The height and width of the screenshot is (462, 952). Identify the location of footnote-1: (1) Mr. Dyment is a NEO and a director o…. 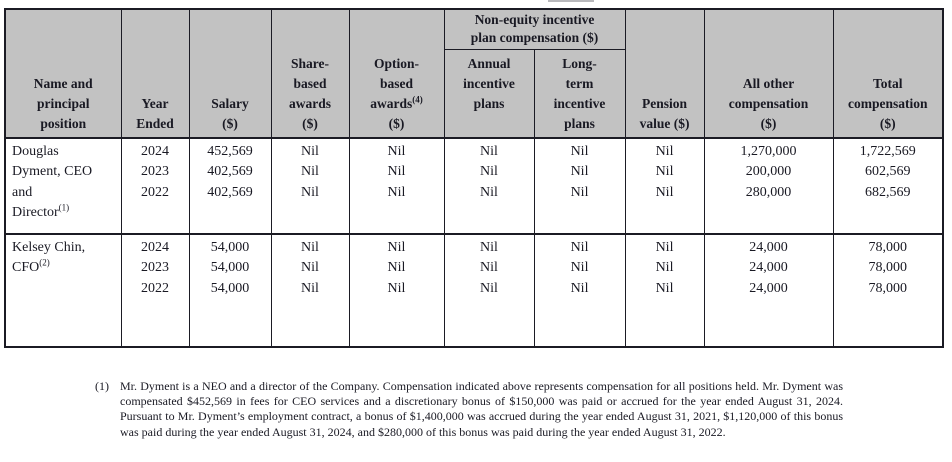
(471, 409).